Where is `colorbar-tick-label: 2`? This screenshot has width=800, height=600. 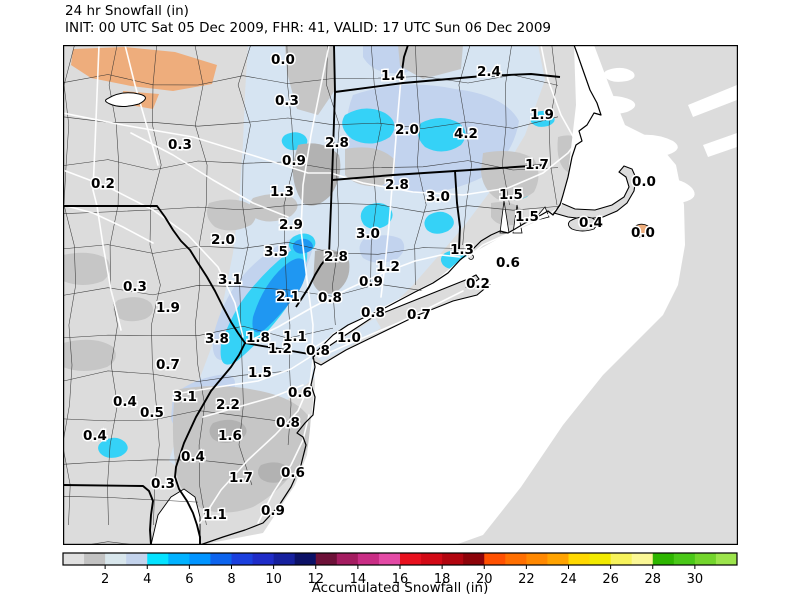 colorbar-tick-label: 2 is located at coordinates (105, 579).